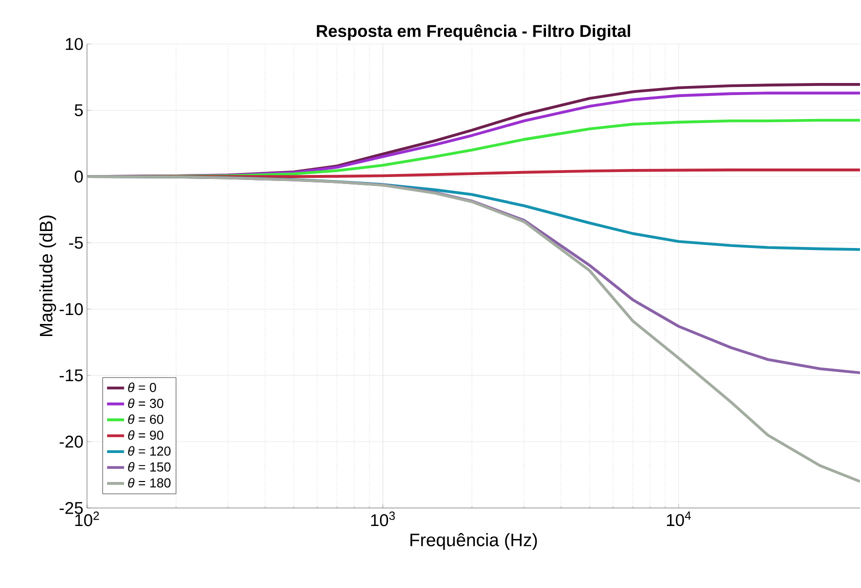 The height and width of the screenshot is (588, 861). What do you see at coordinates (383, 519) in the screenshot?
I see `x-tick-label: 10$^{3}$` at bounding box center [383, 519].